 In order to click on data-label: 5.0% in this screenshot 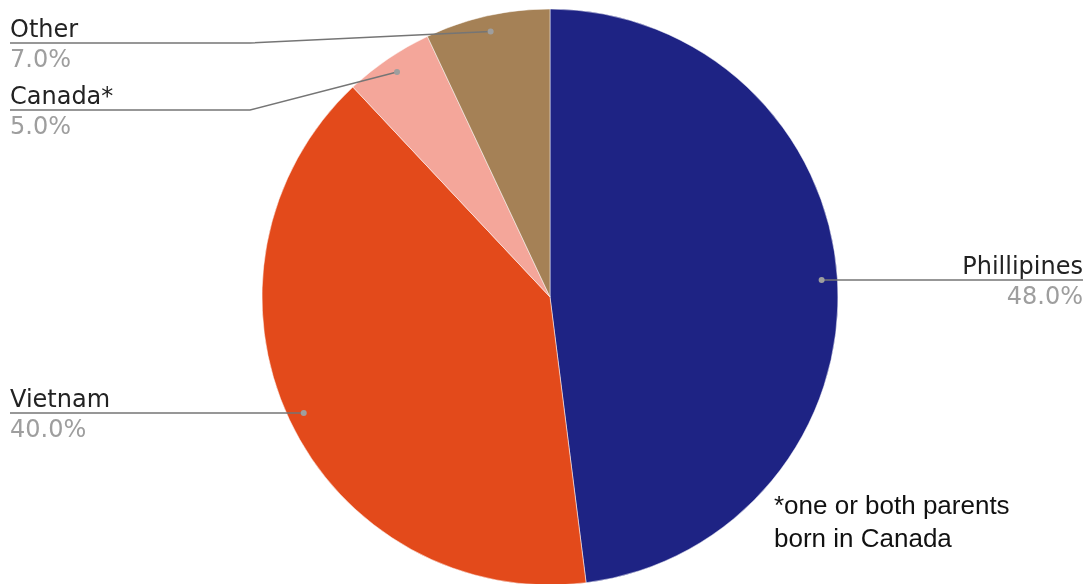, I will do `click(40, 126)`.